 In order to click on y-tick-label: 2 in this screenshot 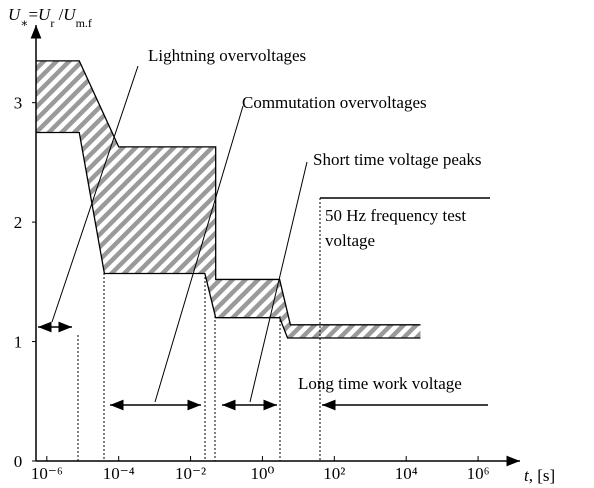, I will do `click(18, 222)`.